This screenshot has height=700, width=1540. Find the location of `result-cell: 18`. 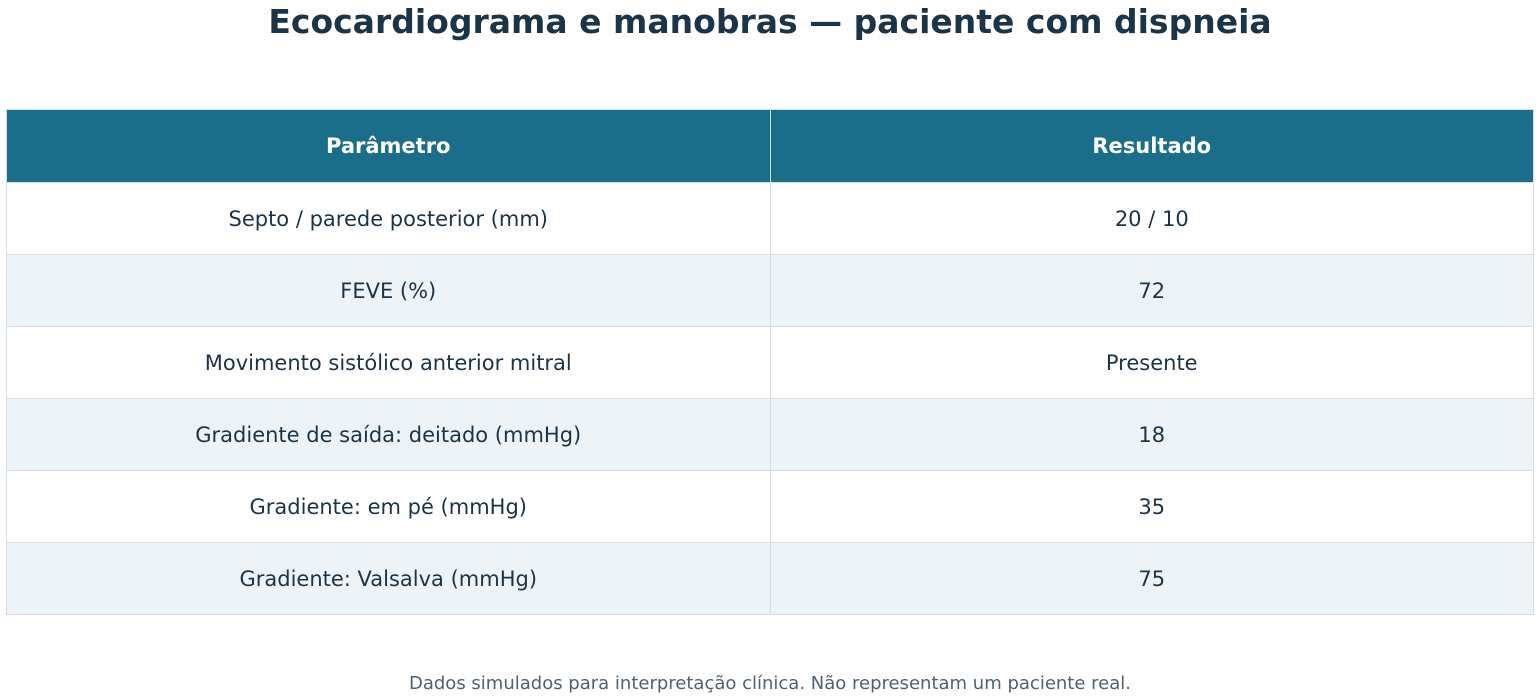

result-cell: 18 is located at coordinates (1151, 434).